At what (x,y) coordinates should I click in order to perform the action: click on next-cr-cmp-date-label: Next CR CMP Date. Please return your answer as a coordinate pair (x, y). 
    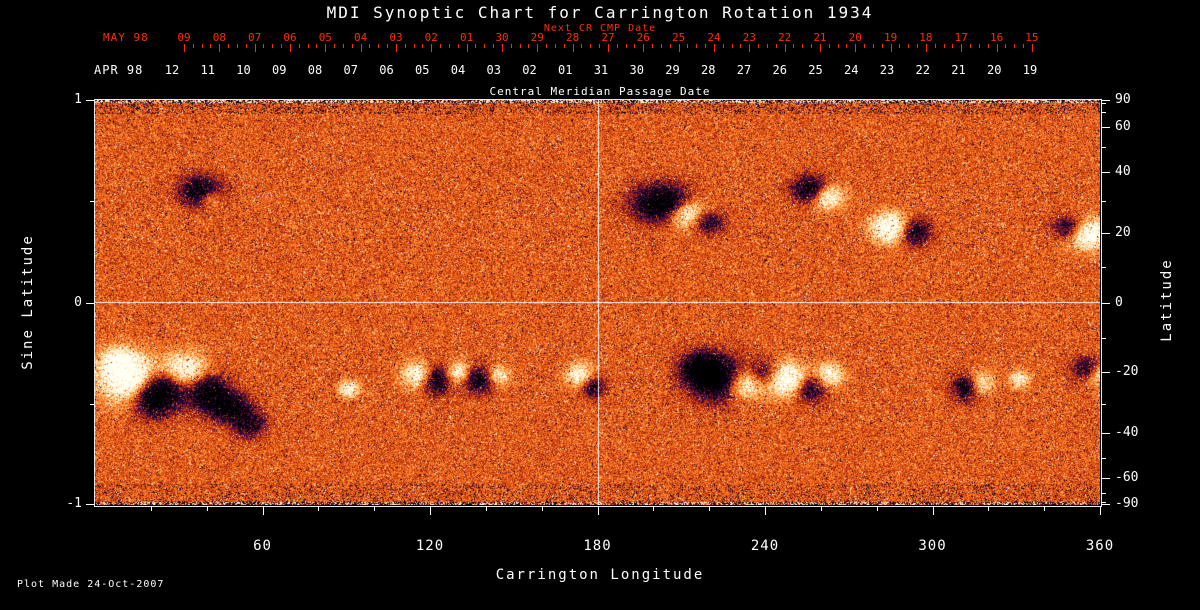
    Looking at the image, I should click on (600, 28).